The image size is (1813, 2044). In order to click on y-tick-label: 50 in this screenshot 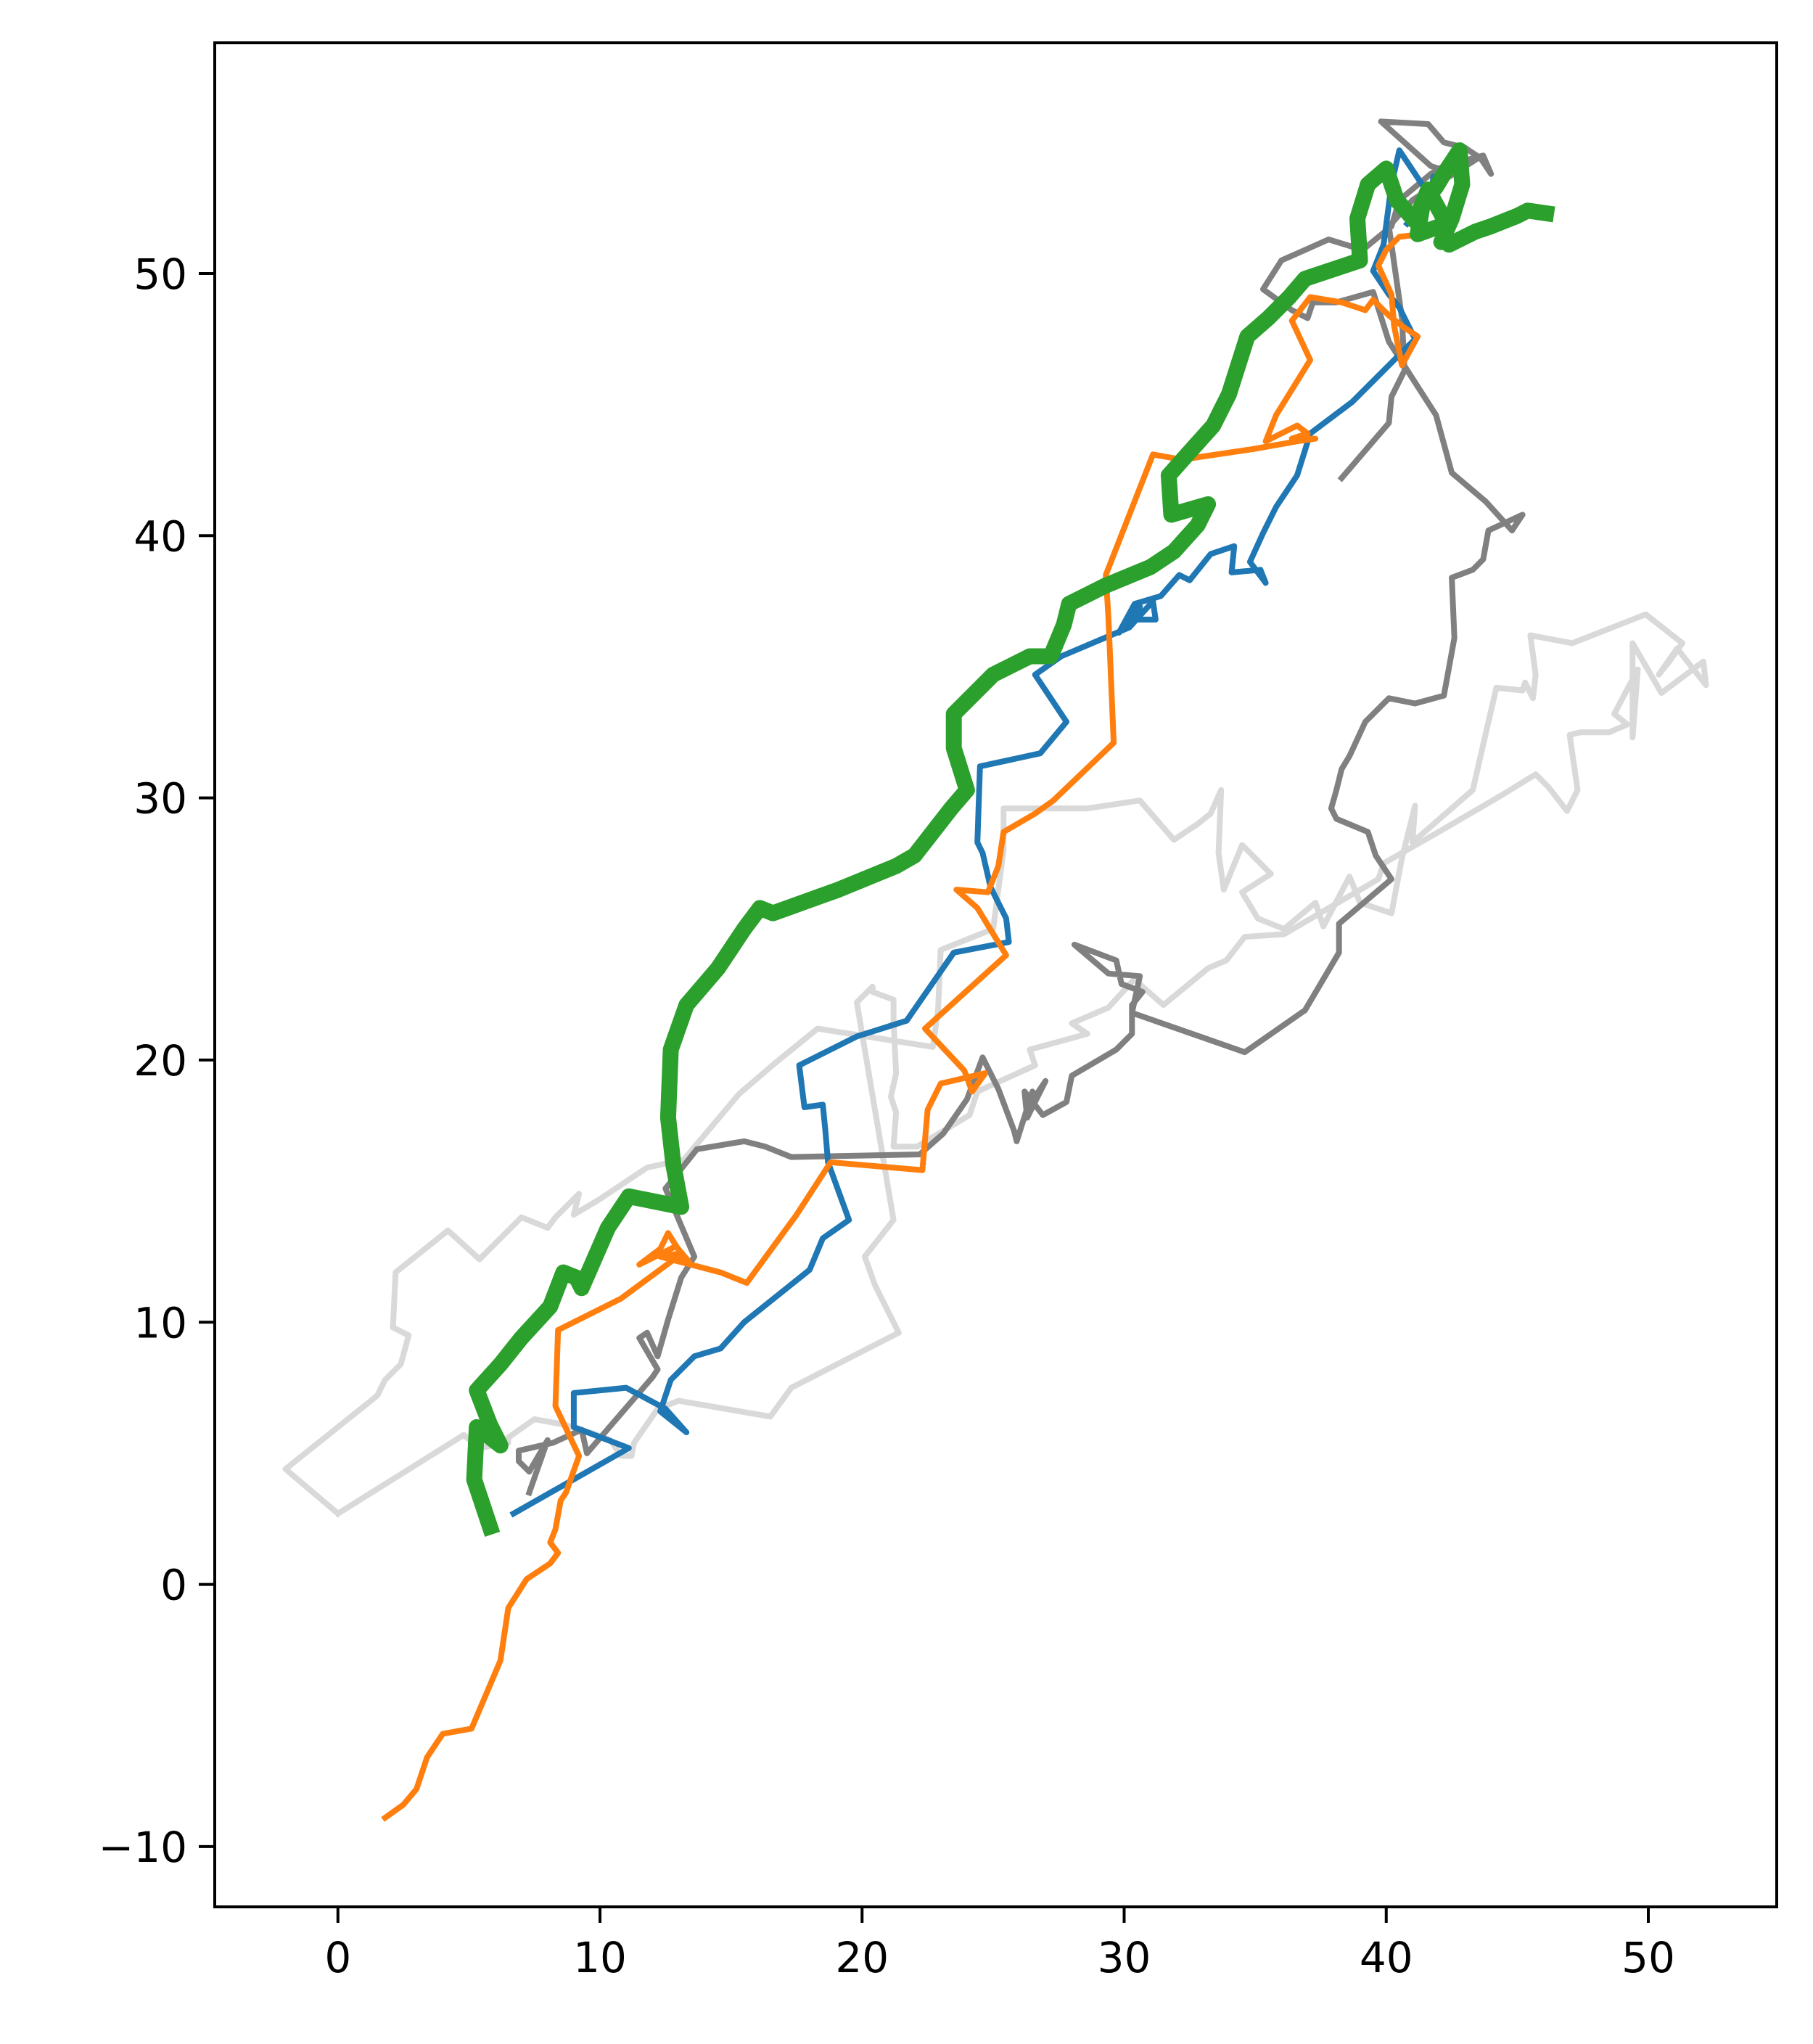, I will do `click(160, 274)`.